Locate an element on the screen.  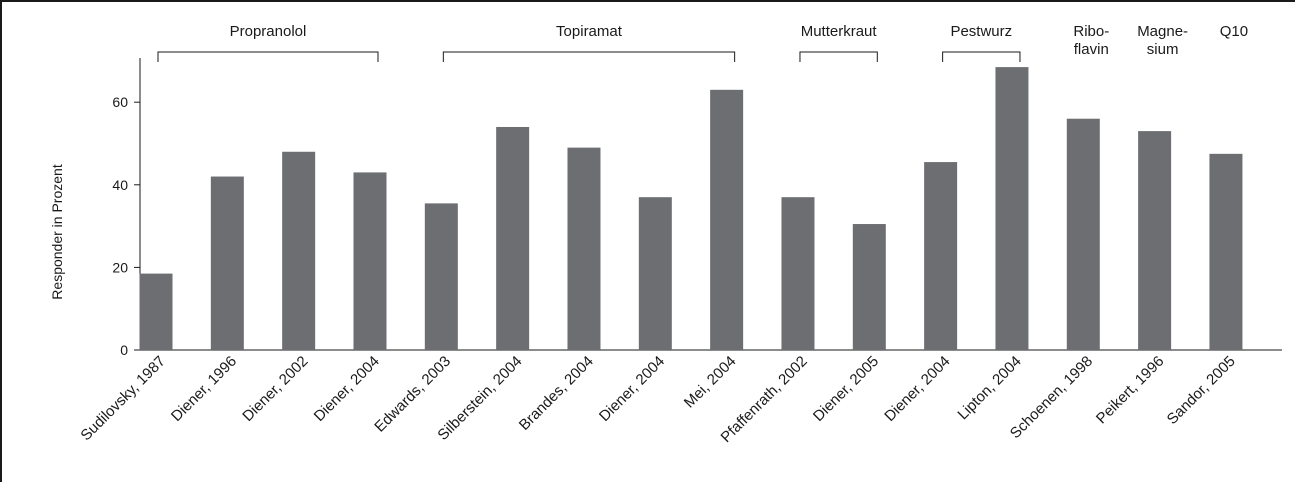
y-axis-label: Responder in Prozent is located at coordinates (57, 232).